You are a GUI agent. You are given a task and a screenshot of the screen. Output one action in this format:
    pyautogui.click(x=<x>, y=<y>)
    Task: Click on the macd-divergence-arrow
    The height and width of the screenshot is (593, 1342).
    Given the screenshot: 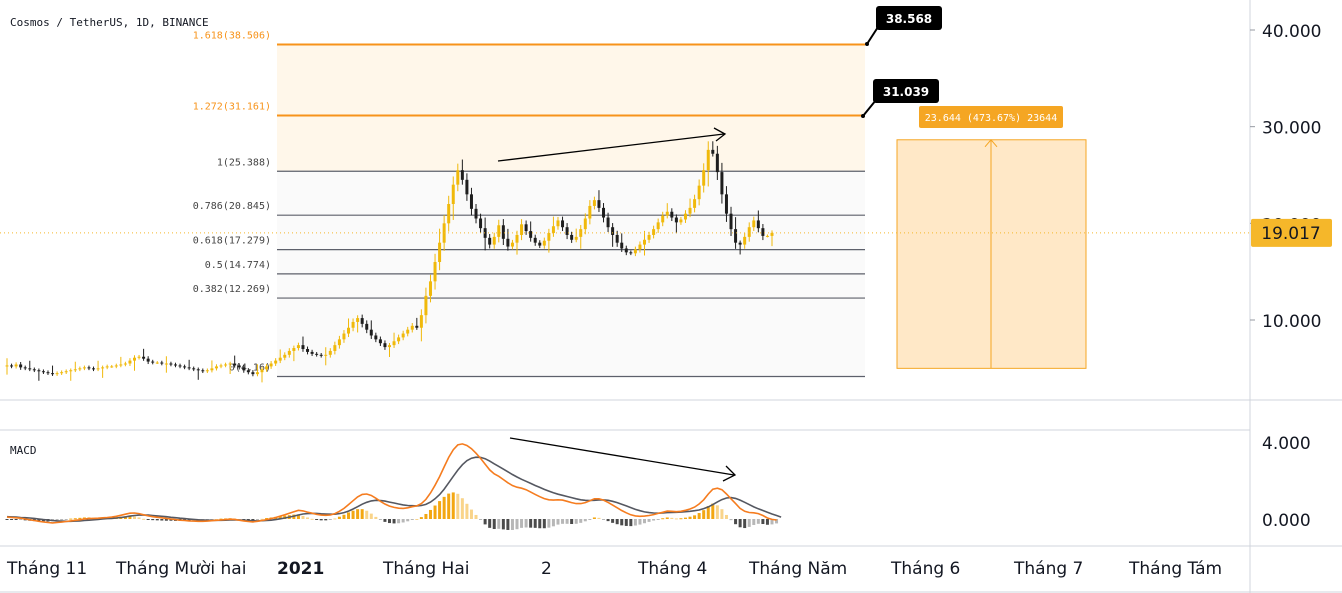 What is the action you would take?
    pyautogui.click(x=623, y=459)
    